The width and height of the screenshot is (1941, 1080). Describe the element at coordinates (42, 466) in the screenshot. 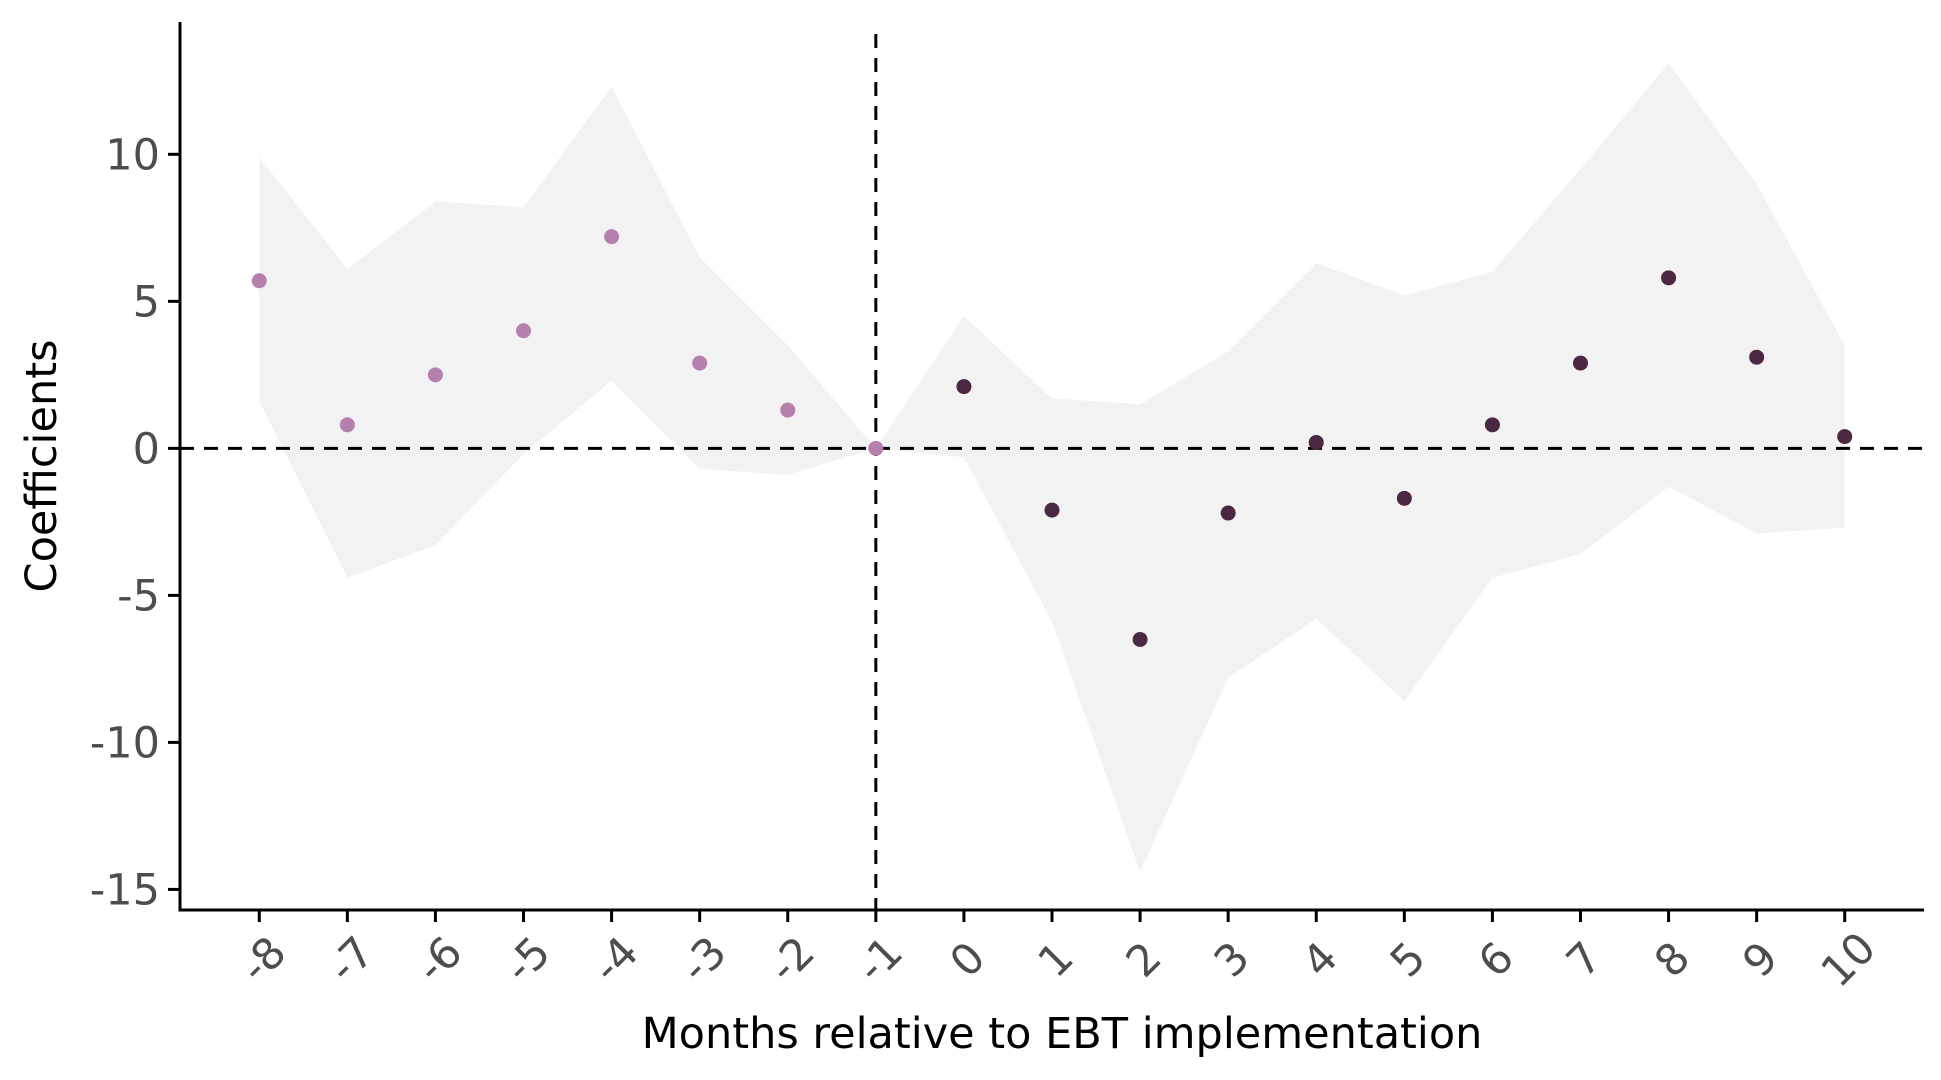

I see `y-axis-title: Coefficients` at that location.